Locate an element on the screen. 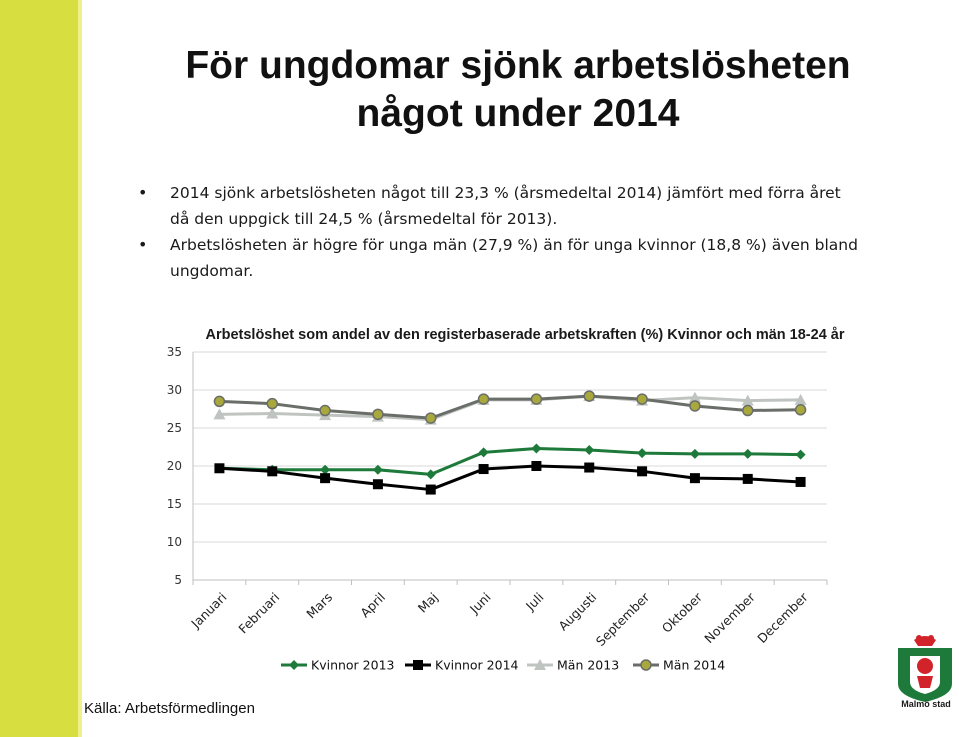  x-tick-label: Mars is located at coordinates (319, 606).